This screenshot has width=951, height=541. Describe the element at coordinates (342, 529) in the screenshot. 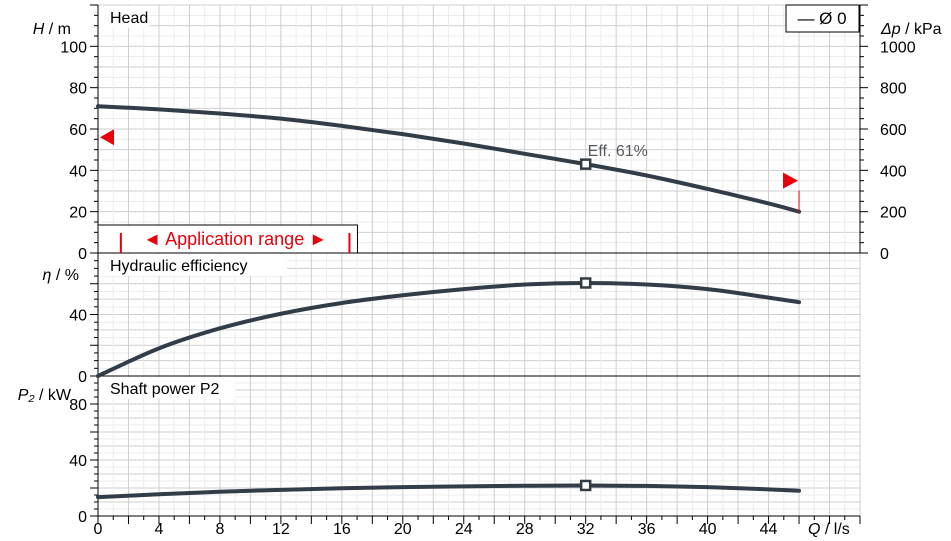

I see `x-tick-label: 16` at that location.